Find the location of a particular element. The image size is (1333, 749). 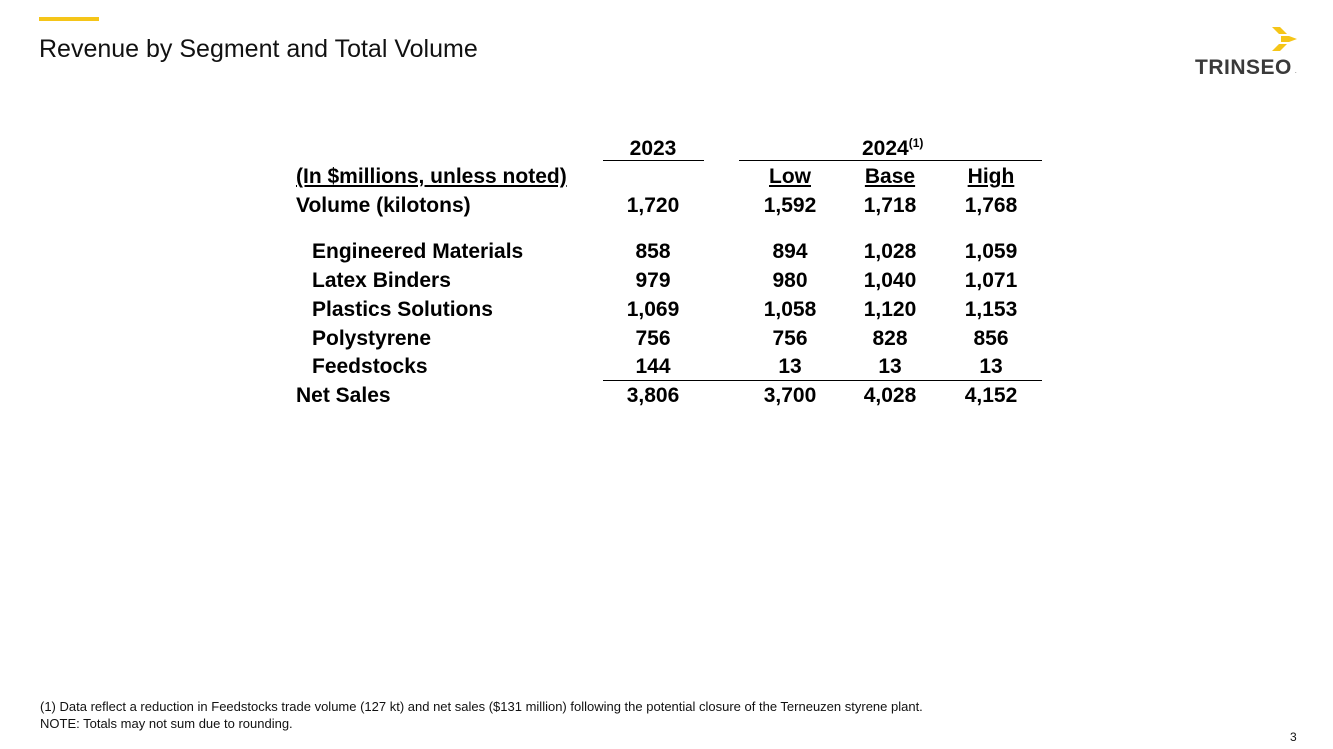

cell-polystyrene-high: 856 is located at coordinates (991, 338).